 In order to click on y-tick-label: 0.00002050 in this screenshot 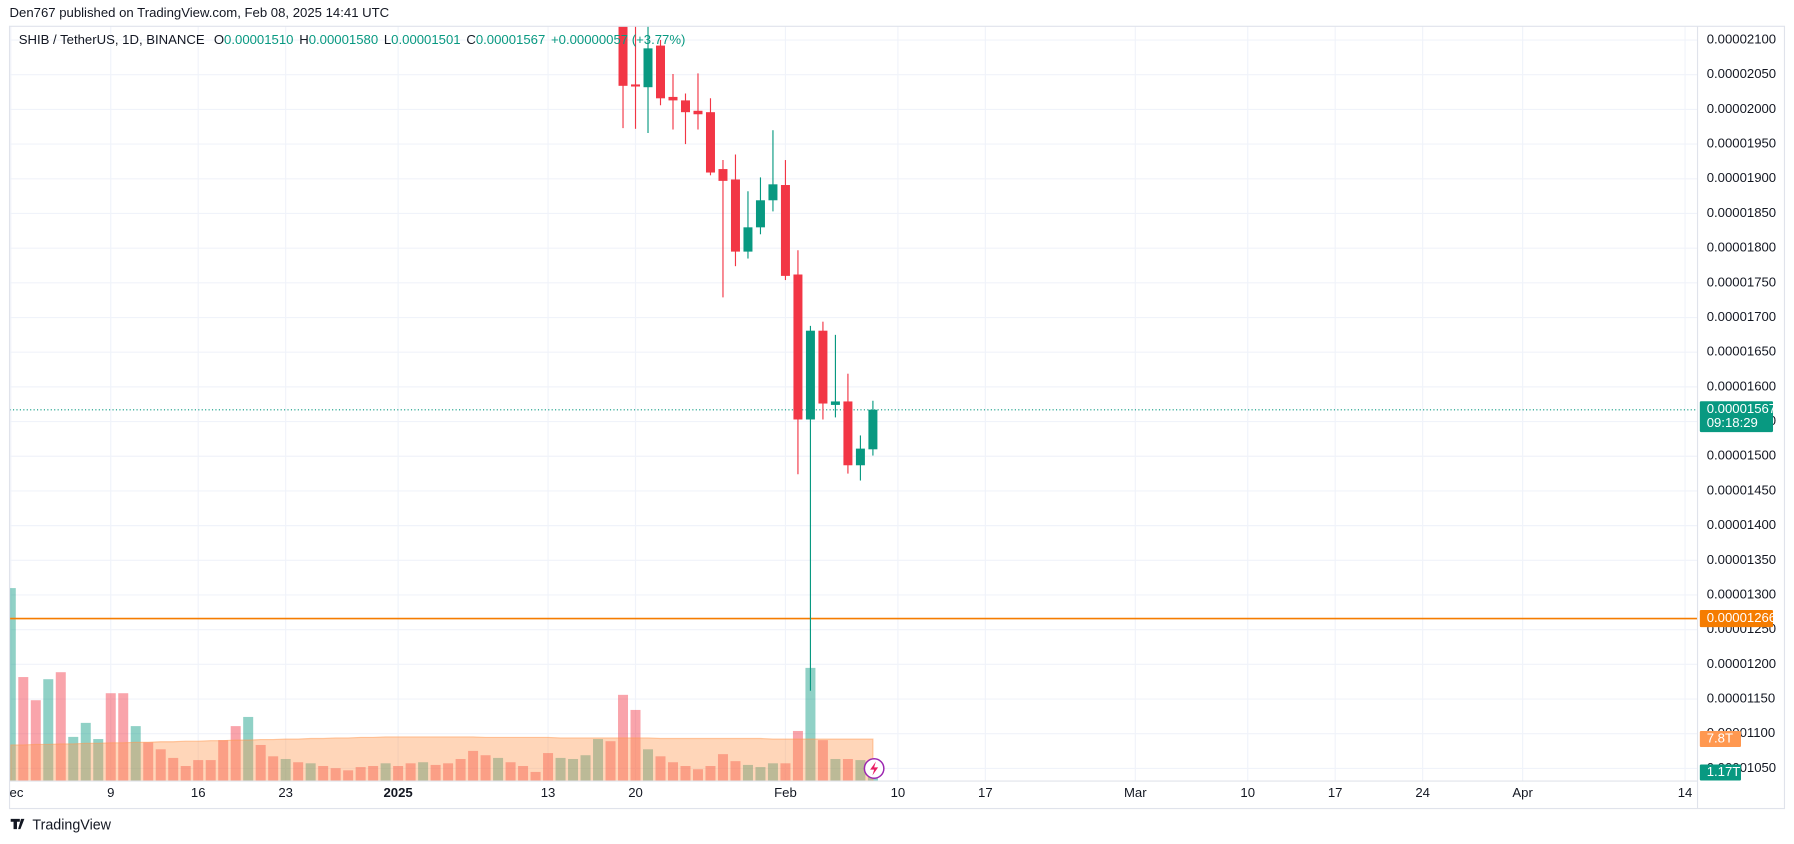, I will do `click(1741, 73)`.